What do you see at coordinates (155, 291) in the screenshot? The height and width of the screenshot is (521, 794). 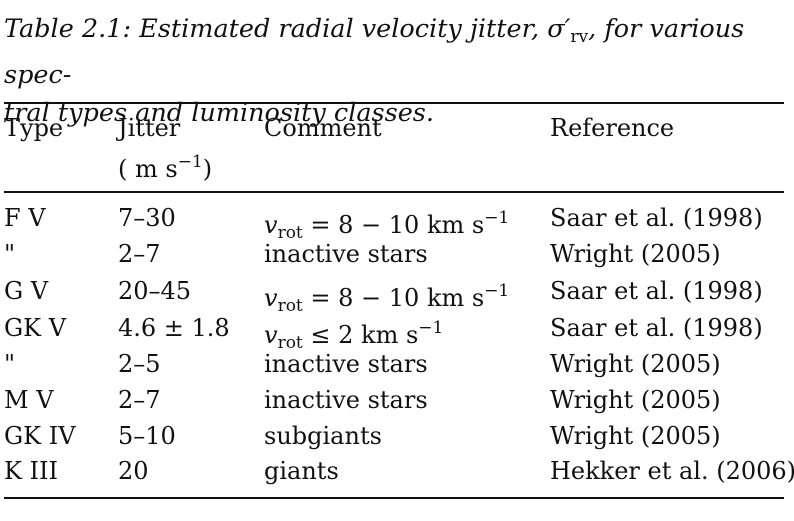 I see `cell-jitter: 20–45` at bounding box center [155, 291].